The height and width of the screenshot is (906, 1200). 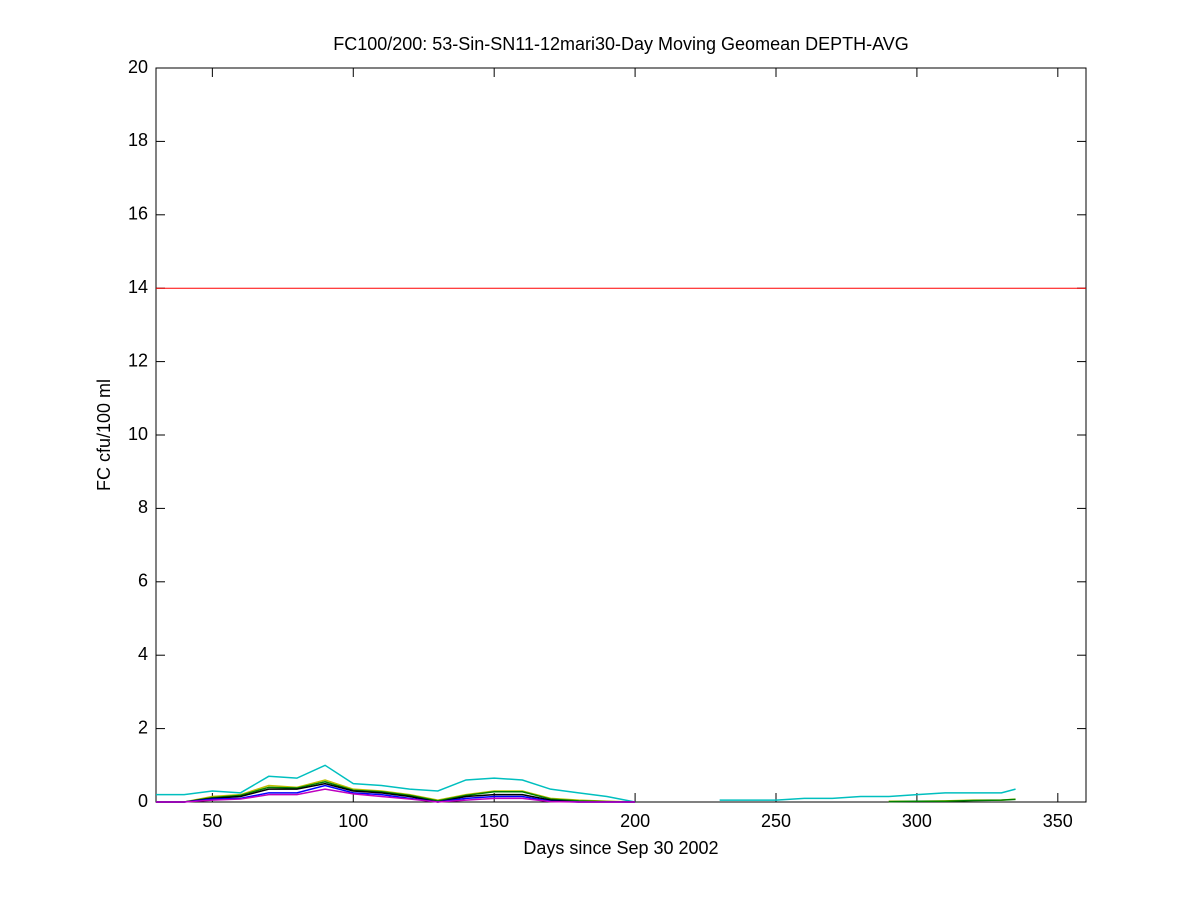 I want to click on y-tick-label: 18, so click(x=138, y=140).